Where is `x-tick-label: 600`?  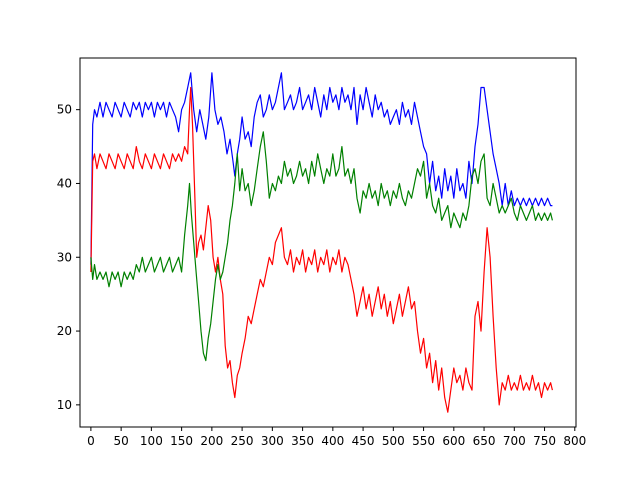 x-tick-label: 600 is located at coordinates (453, 441).